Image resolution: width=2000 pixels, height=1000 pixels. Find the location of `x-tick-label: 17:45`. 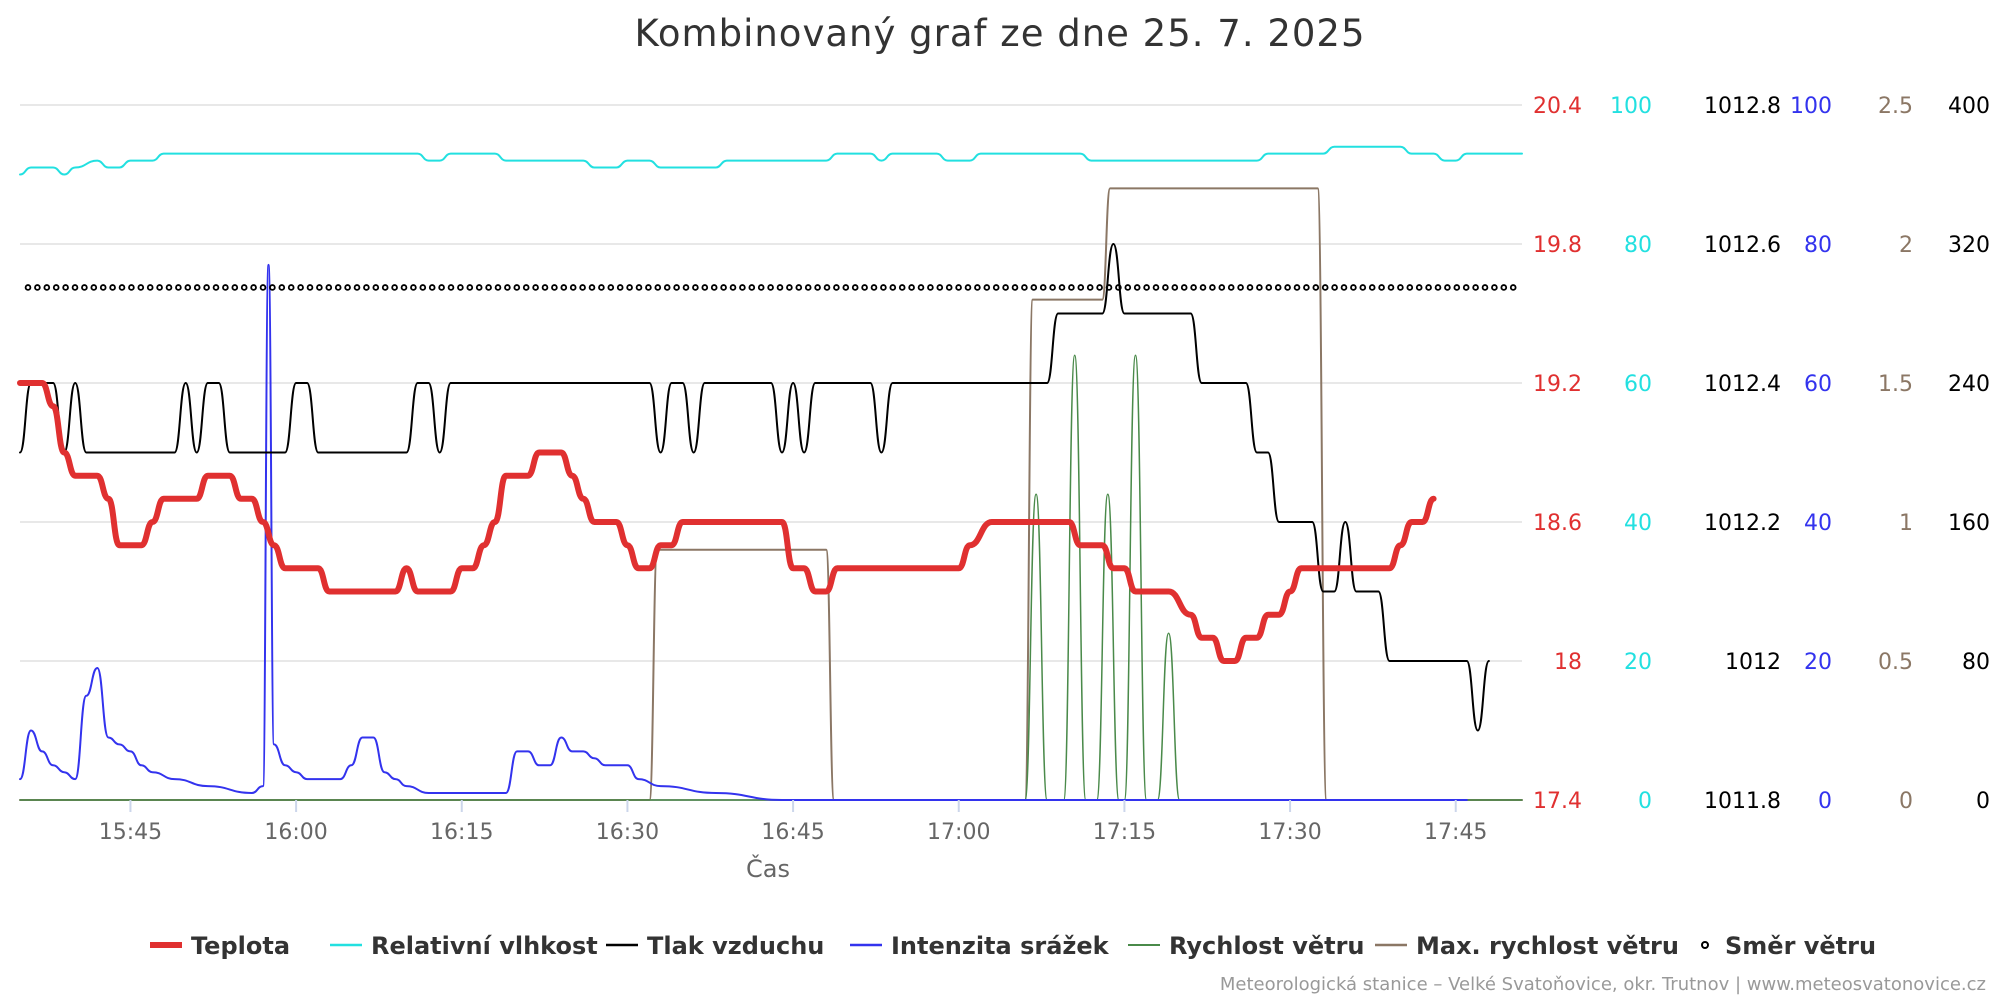

x-tick-label: 17:45 is located at coordinates (1455, 832).